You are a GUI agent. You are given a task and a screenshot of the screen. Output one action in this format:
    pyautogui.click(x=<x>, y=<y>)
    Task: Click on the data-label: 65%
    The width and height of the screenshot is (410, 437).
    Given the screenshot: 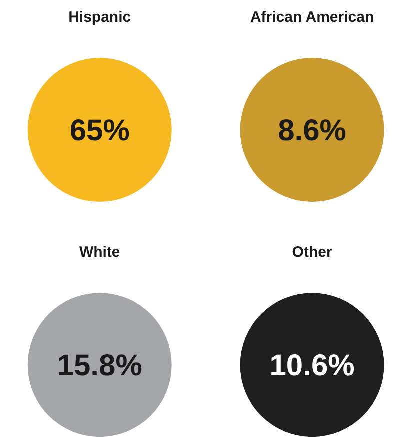 What is the action you would take?
    pyautogui.click(x=100, y=131)
    